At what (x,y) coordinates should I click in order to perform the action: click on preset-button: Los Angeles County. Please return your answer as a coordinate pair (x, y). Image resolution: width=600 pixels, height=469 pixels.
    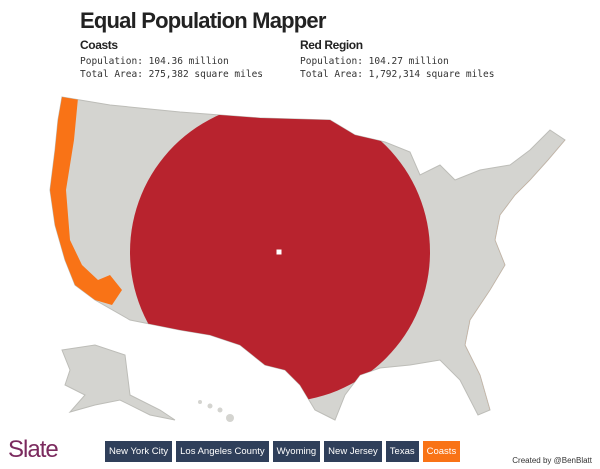
    Looking at the image, I should click on (222, 451).